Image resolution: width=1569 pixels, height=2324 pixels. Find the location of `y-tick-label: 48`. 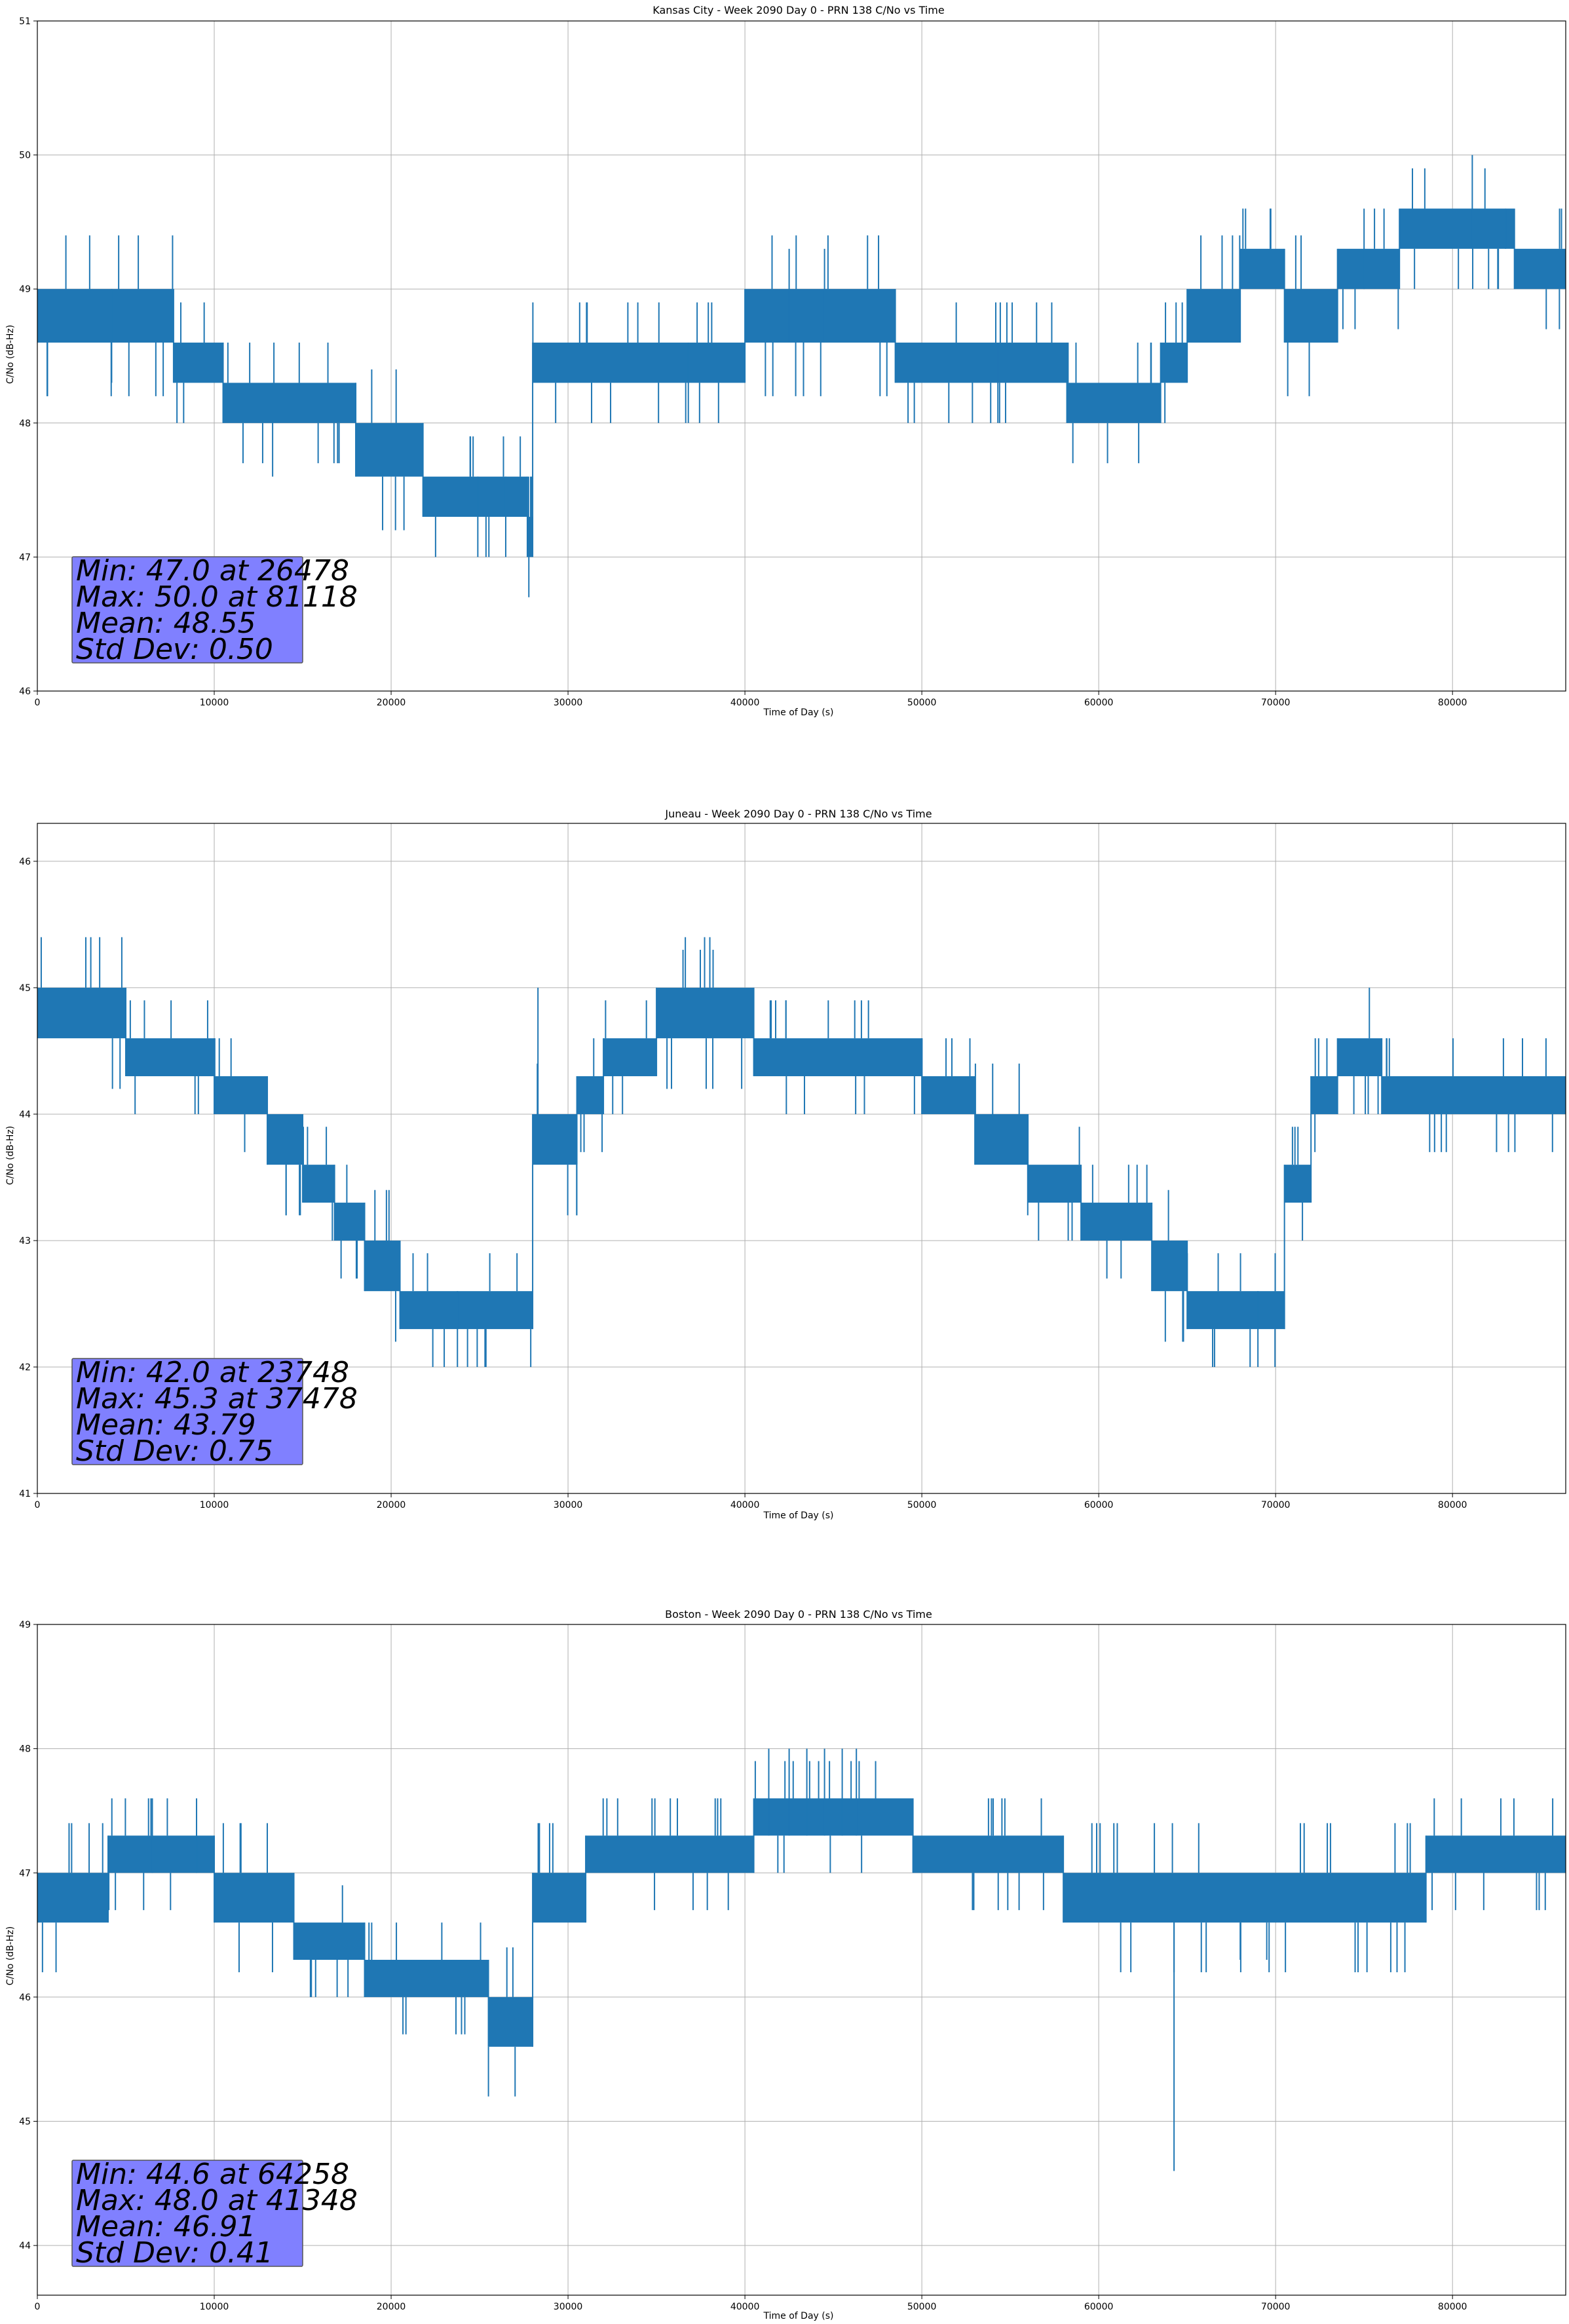

y-tick-label: 48 is located at coordinates (25, 1749).